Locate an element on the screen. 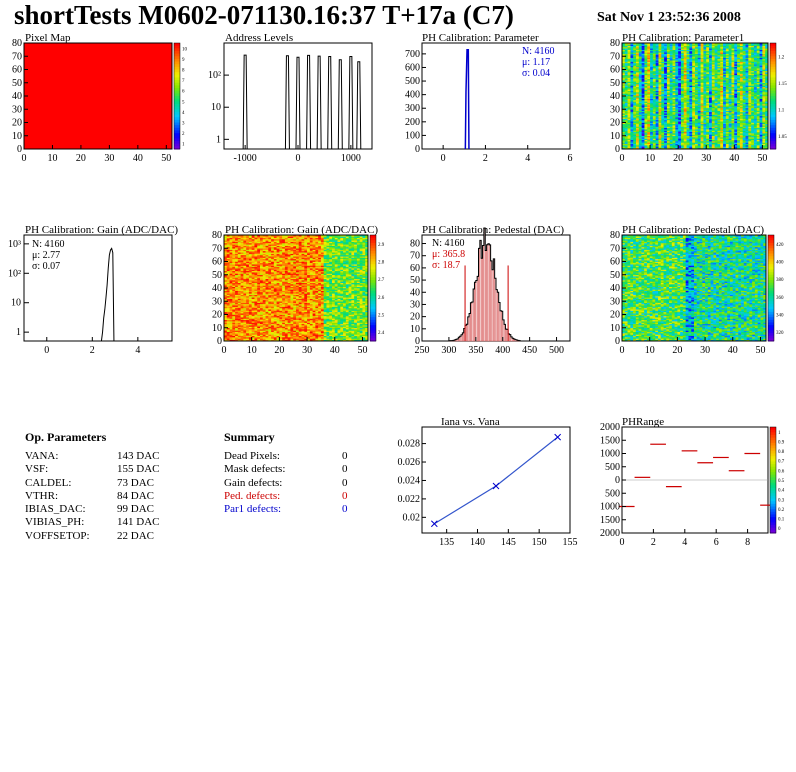  address-levels-y-tick-label: 1 is located at coordinates (218, 139).